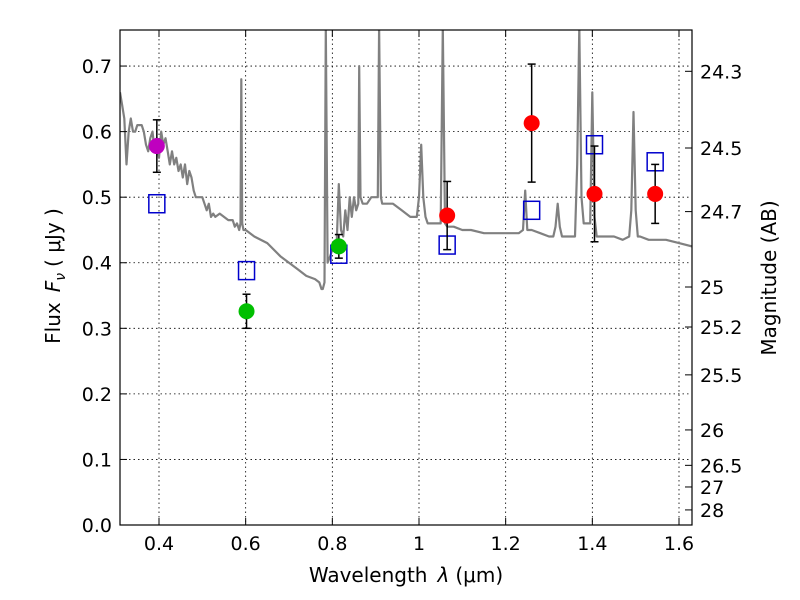  I want to click on y2-tick-label: 25.2, so click(721, 328).